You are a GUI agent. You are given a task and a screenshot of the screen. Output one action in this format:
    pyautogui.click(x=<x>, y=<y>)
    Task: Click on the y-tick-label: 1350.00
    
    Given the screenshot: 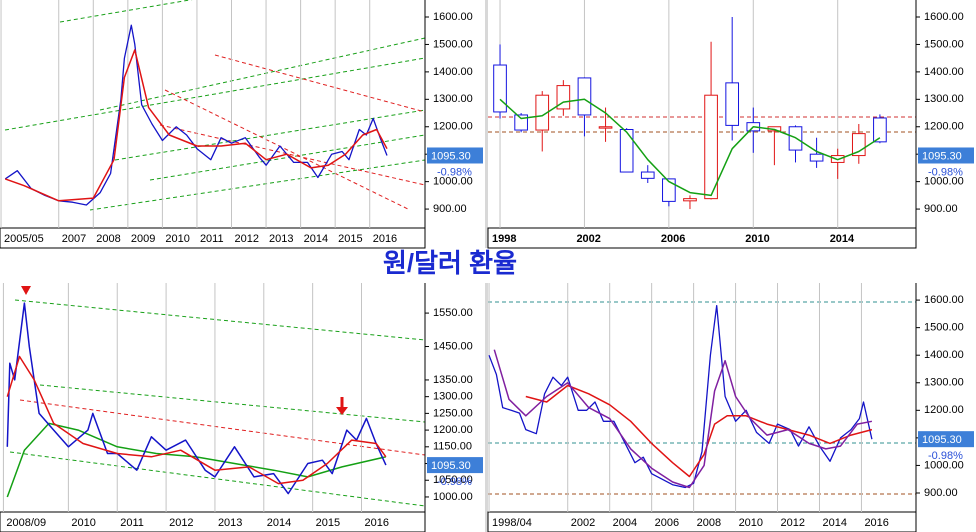 What is the action you would take?
    pyautogui.click(x=453, y=380)
    